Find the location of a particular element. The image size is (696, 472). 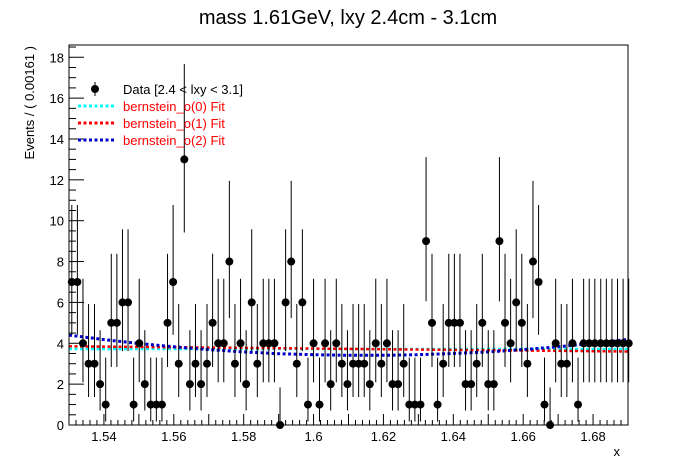

x-tick-label: 1.6 is located at coordinates (314, 436).